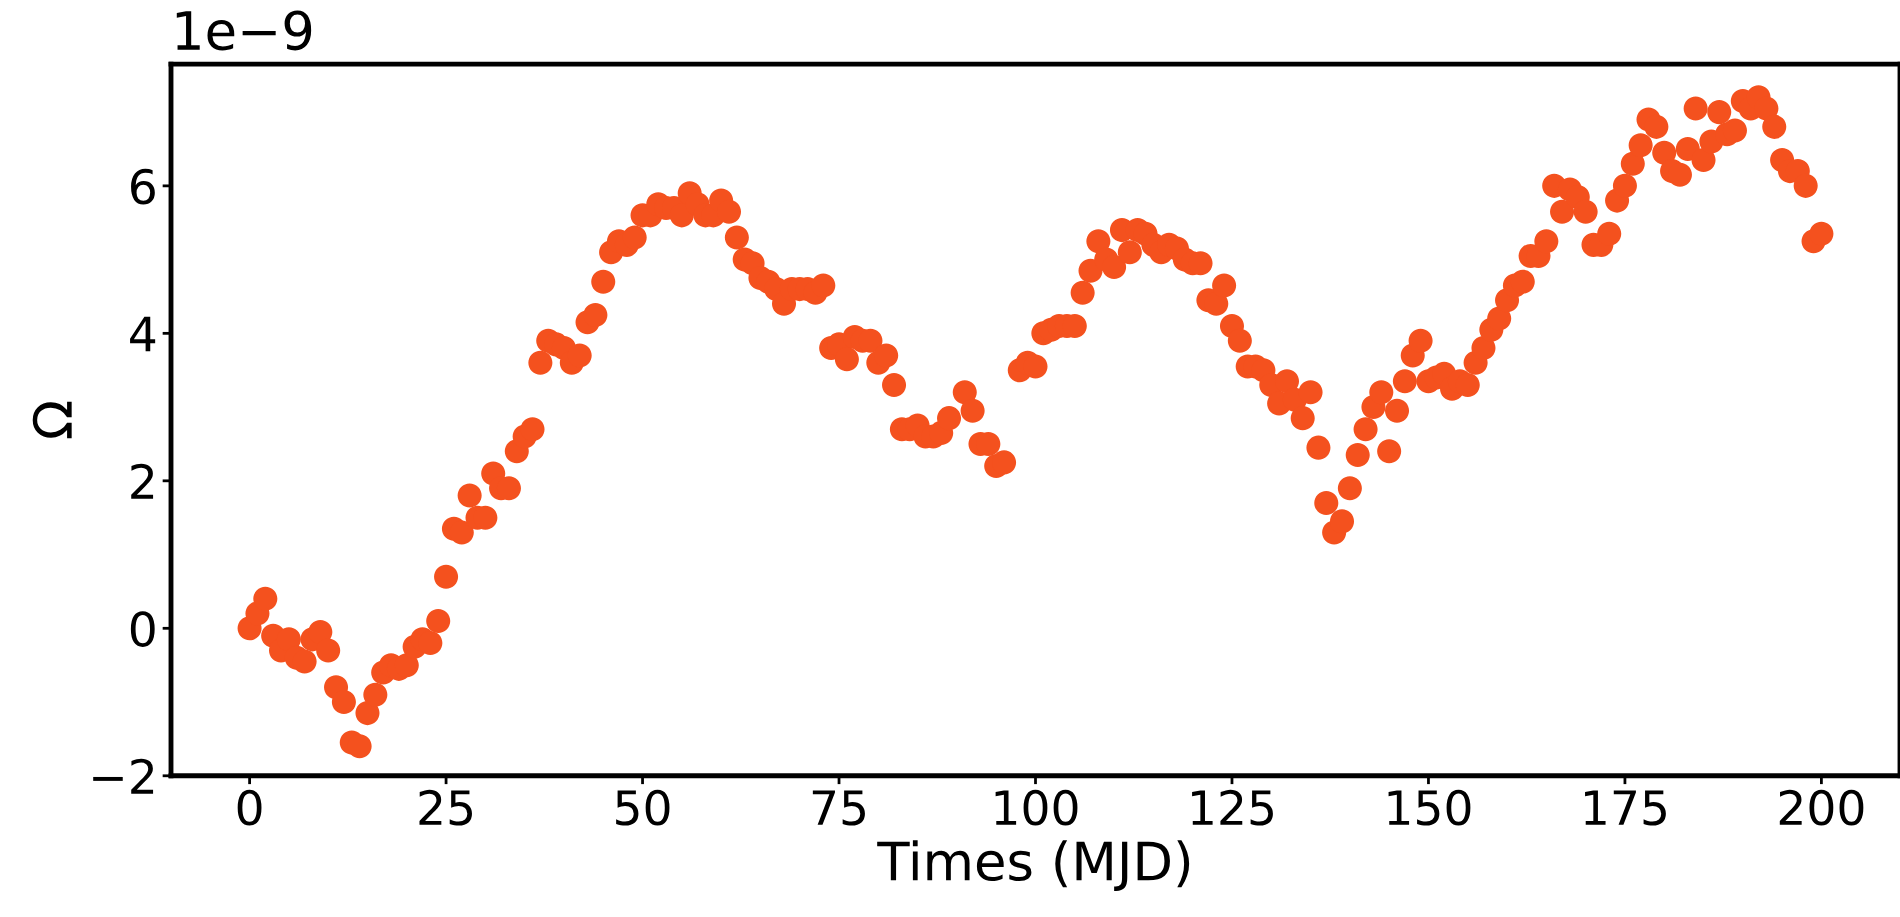  What do you see at coordinates (643, 807) in the screenshot?
I see `x-tick-label: 50` at bounding box center [643, 807].